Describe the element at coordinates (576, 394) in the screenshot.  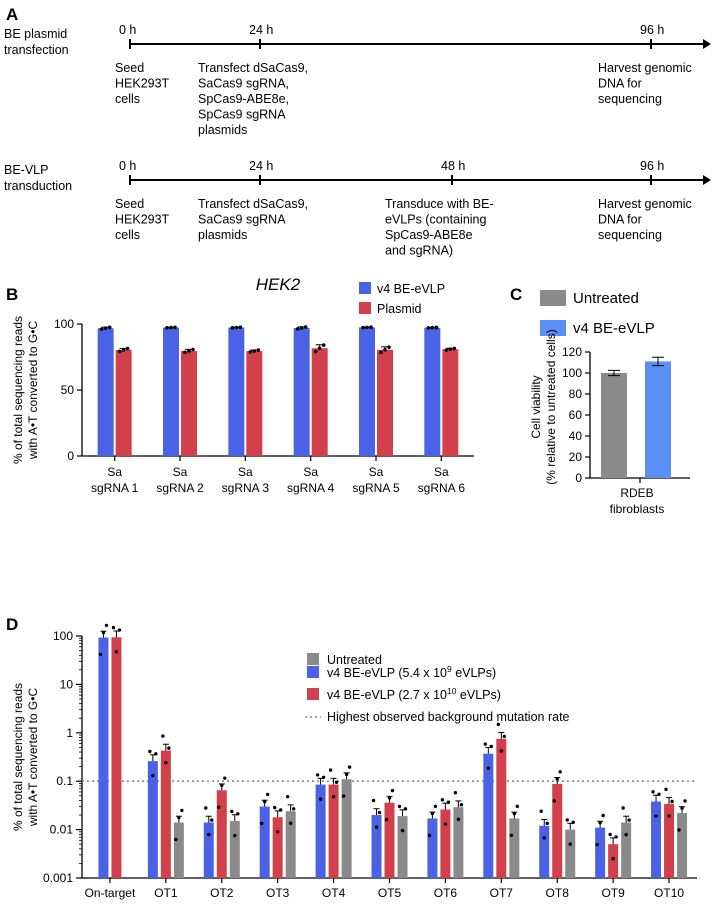
I see `chart-c-ytick-label: 80` at that location.